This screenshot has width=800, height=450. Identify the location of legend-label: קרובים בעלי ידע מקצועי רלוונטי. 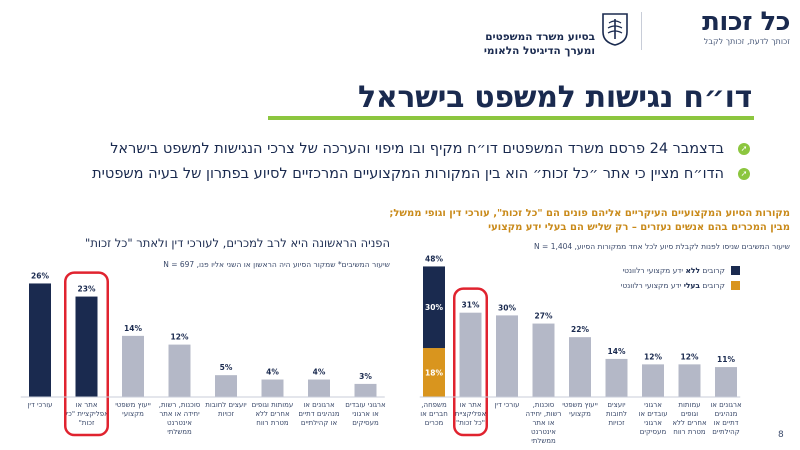
(672, 285).